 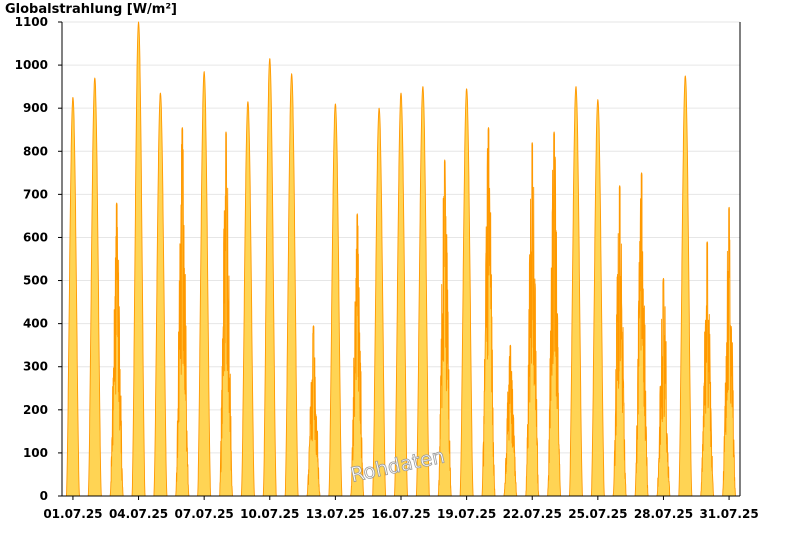 I want to click on x-tick-label: 19.07.25, so click(x=466, y=514).